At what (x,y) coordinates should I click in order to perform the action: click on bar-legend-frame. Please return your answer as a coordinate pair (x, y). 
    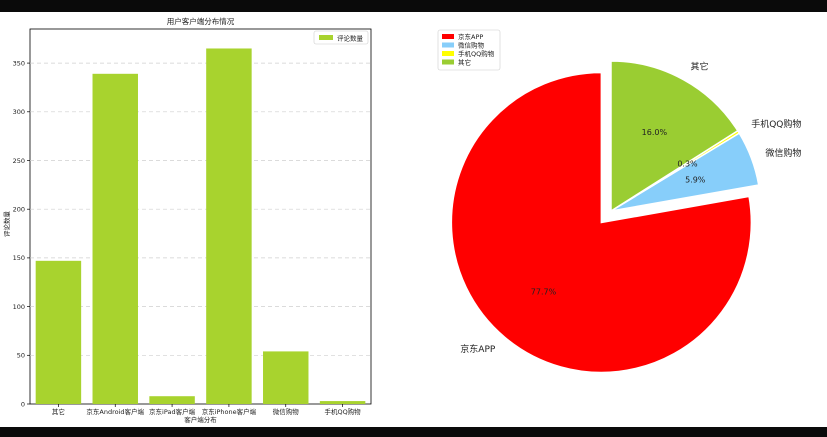
    Looking at the image, I should click on (341, 37).